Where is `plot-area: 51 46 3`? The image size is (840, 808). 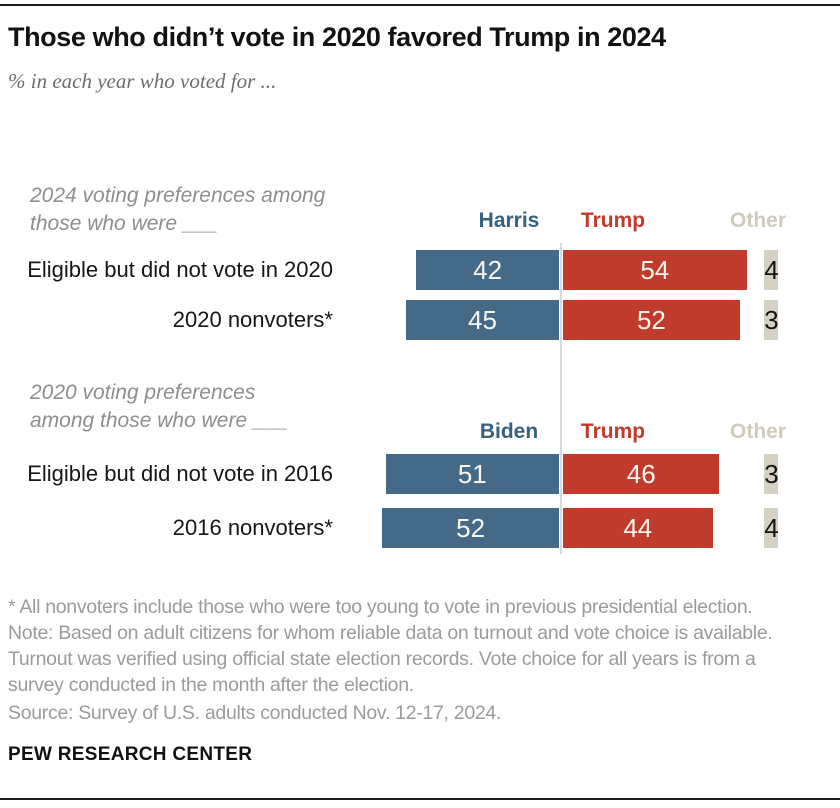
plot-area: 51 46 3 is located at coordinates (595, 474).